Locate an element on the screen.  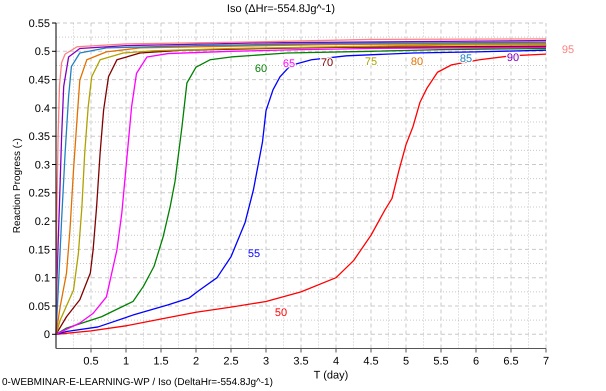
x-tick-label: 4 is located at coordinates (336, 361).